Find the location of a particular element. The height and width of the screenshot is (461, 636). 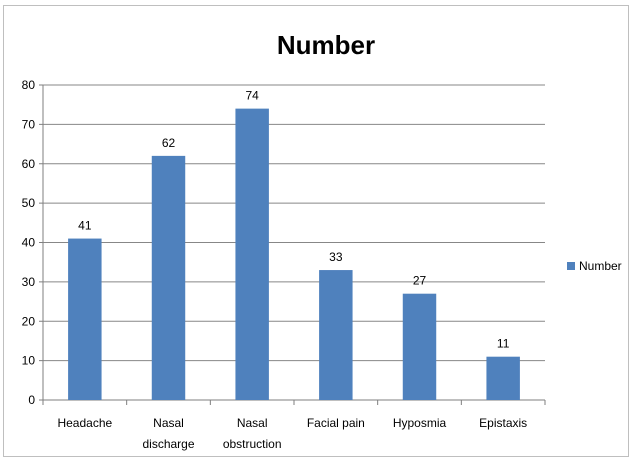

x-tick-label: Epistaxis is located at coordinates (503, 423).